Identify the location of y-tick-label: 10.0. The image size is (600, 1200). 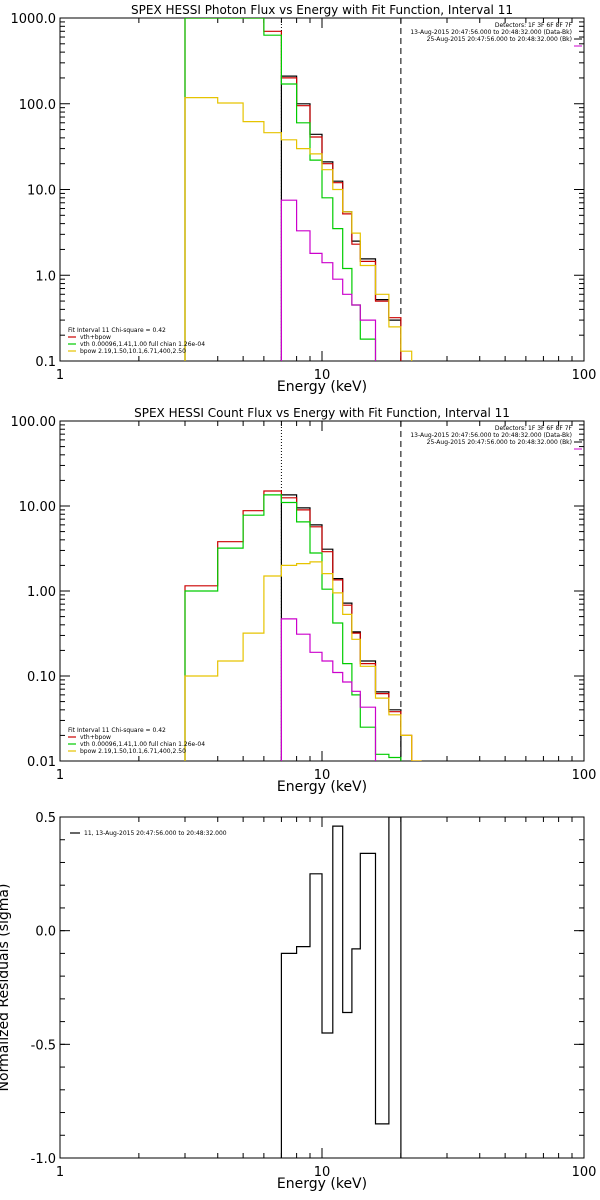
(41, 191).